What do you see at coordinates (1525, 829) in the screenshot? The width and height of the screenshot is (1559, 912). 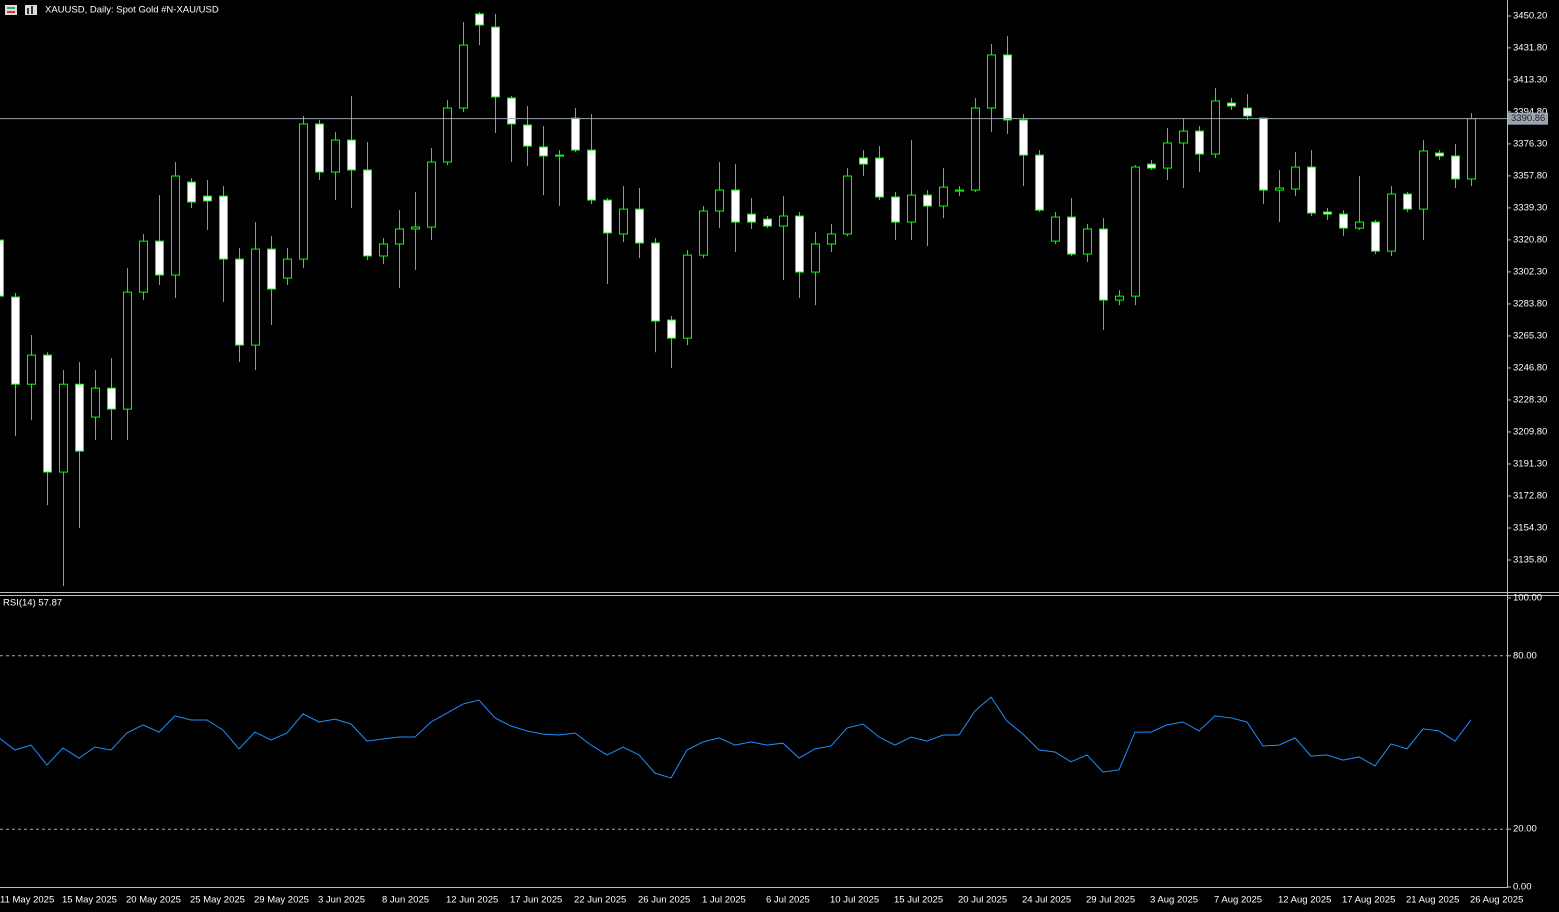 I see `y-tick-label: 20.00` at bounding box center [1525, 829].